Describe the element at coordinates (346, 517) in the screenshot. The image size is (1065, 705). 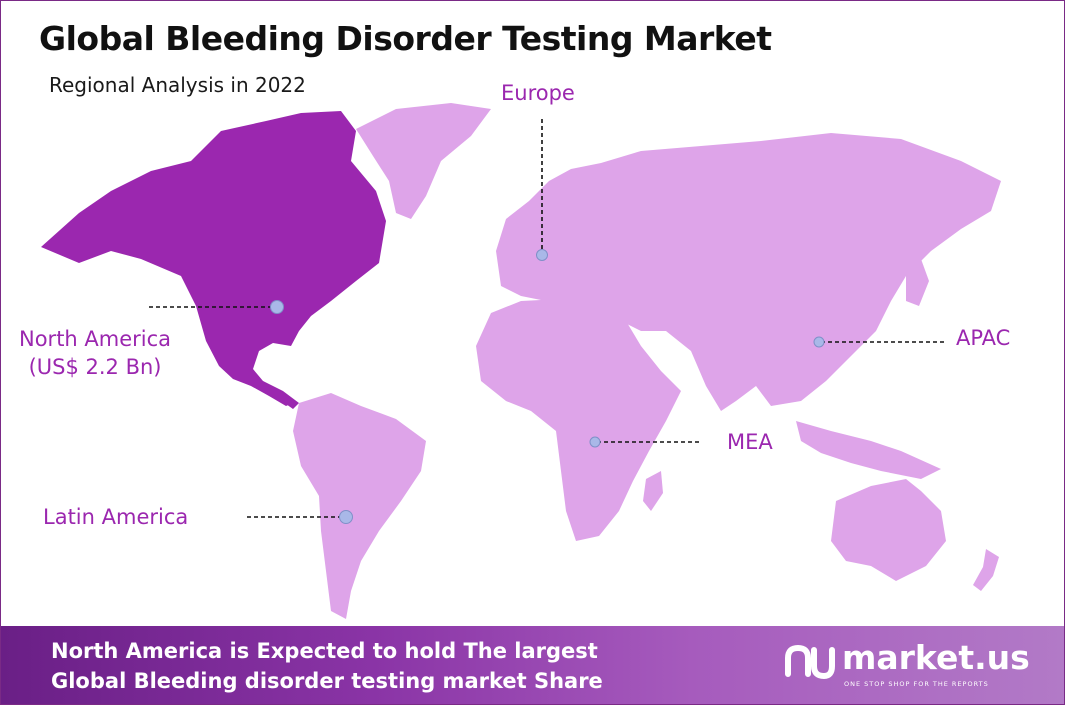
I see `latin-america-marker` at that location.